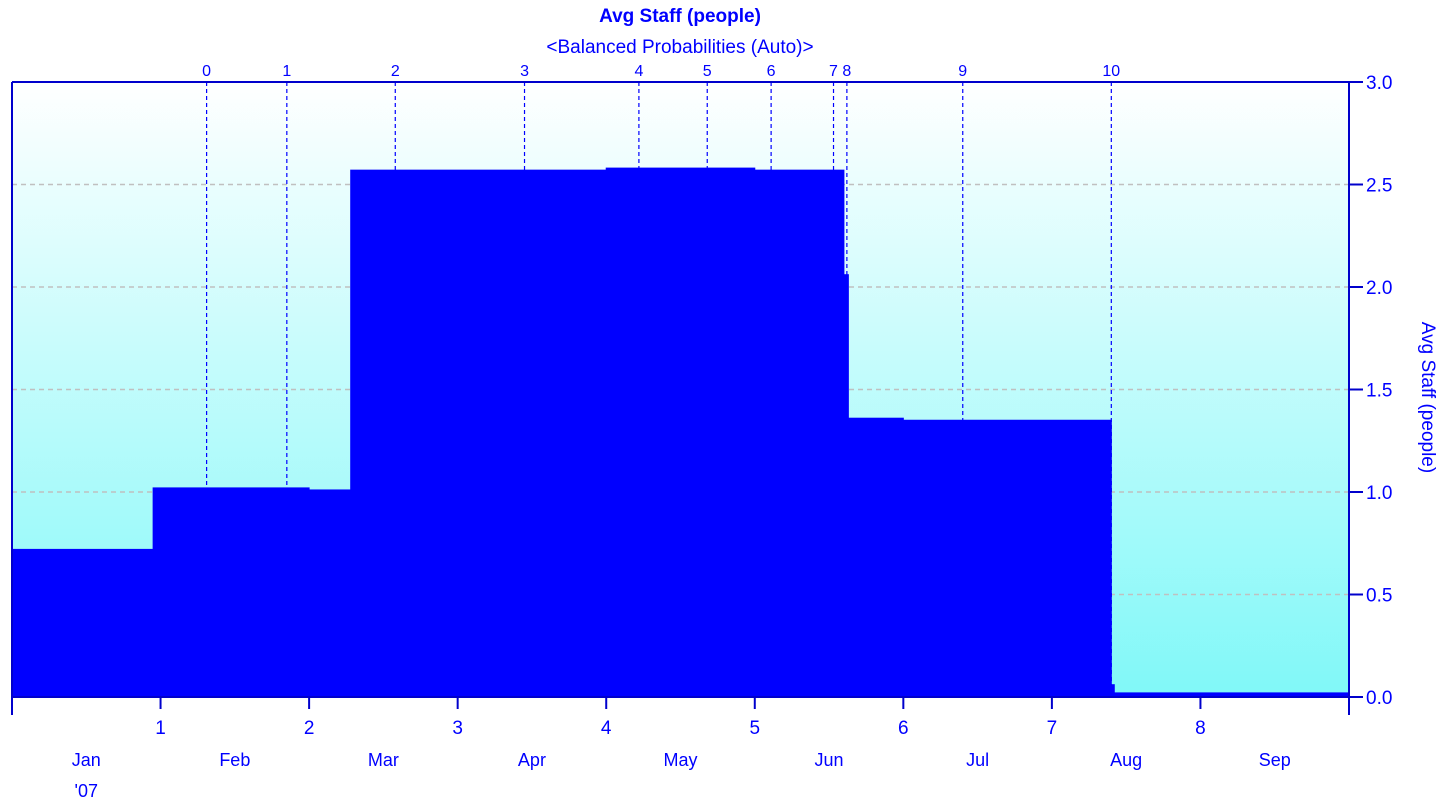 This screenshot has height=801, width=1447. Describe the element at coordinates (383, 760) in the screenshot. I see `month-label: Mar` at that location.